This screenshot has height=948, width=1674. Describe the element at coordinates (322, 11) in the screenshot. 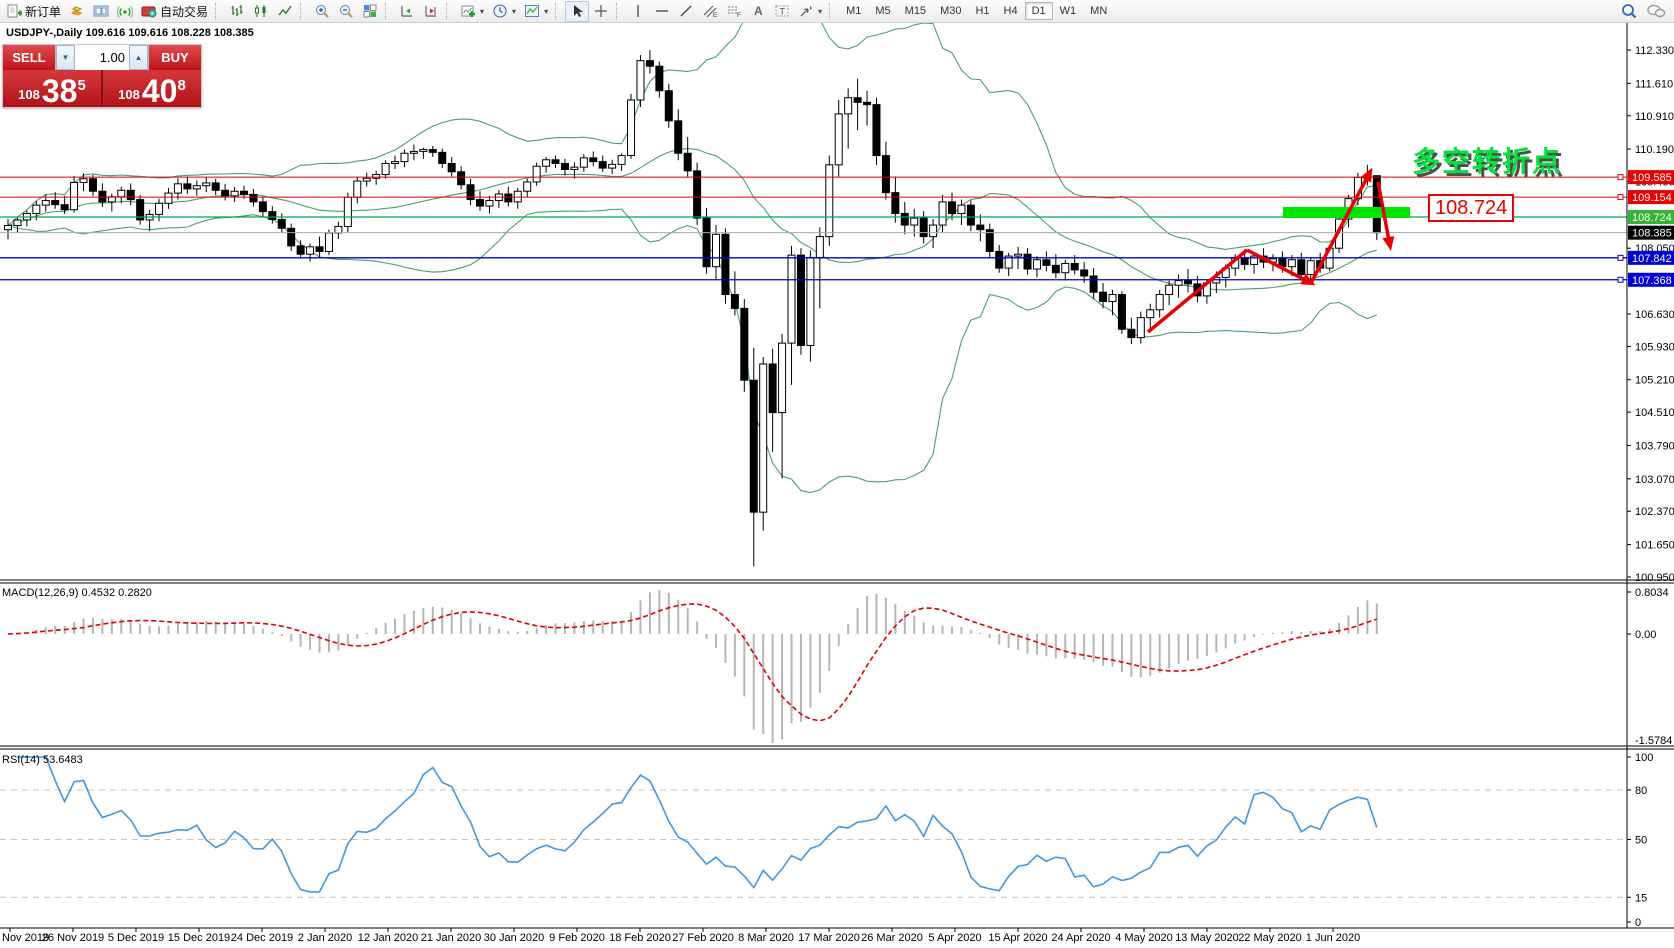

I see `zoom-in-button` at that location.